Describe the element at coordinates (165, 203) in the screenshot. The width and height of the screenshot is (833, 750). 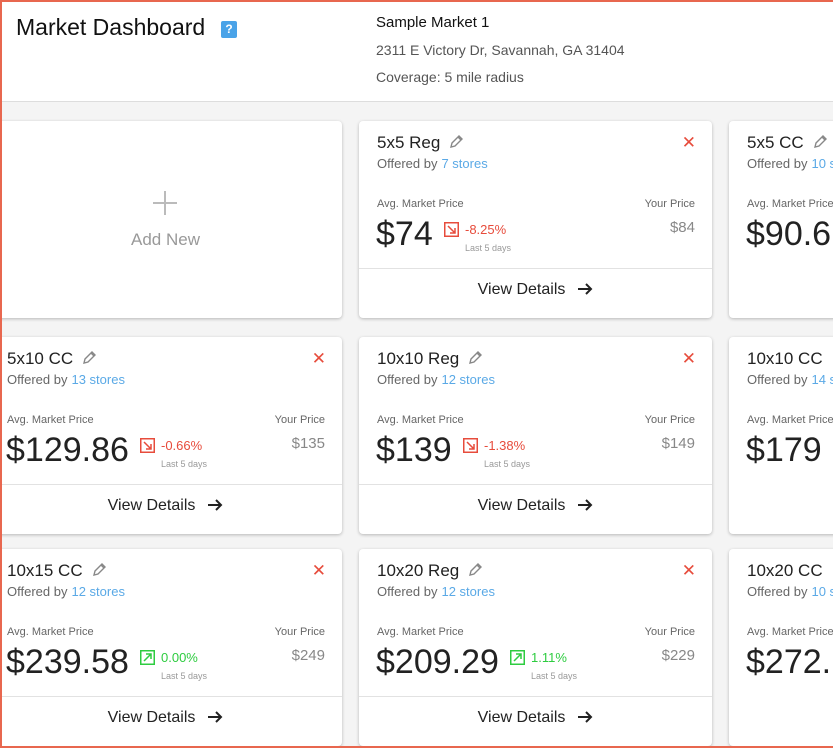
I see `plus-icon` at that location.